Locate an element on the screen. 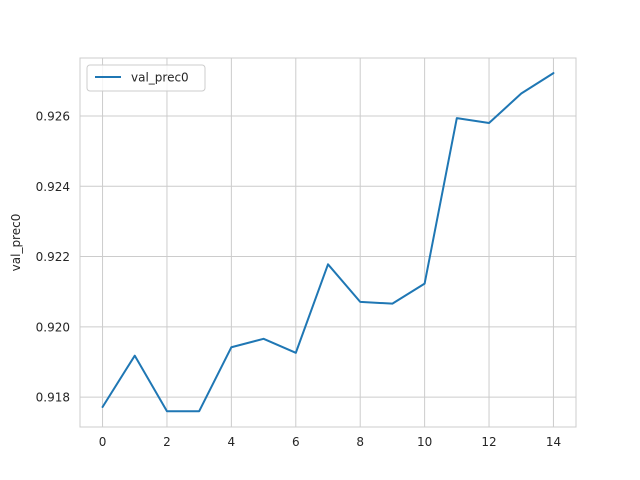 This screenshot has height=480, width=640. legend: val_prec0 is located at coordinates (146, 78).